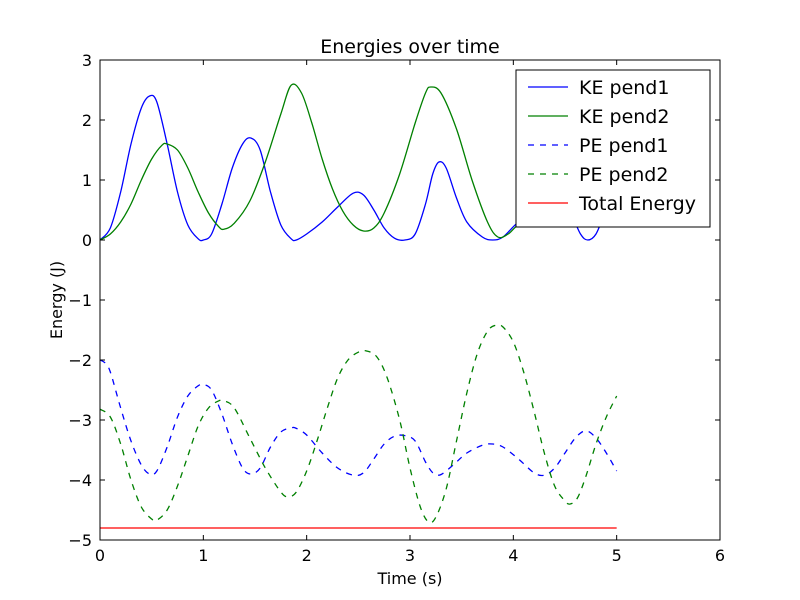  I want to click on y-tick-label: −4, so click(80, 480).